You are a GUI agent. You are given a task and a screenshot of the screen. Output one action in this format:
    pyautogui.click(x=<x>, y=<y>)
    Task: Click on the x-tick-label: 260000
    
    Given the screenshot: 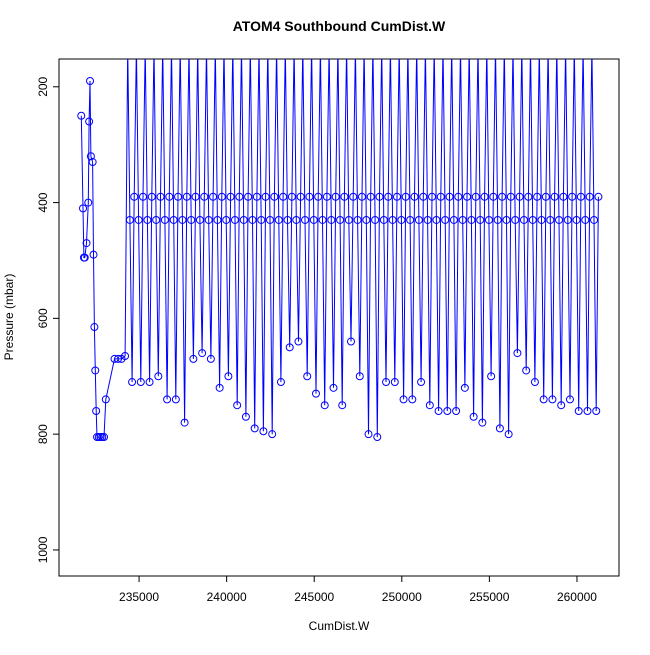 What is the action you would take?
    pyautogui.click(x=577, y=597)
    